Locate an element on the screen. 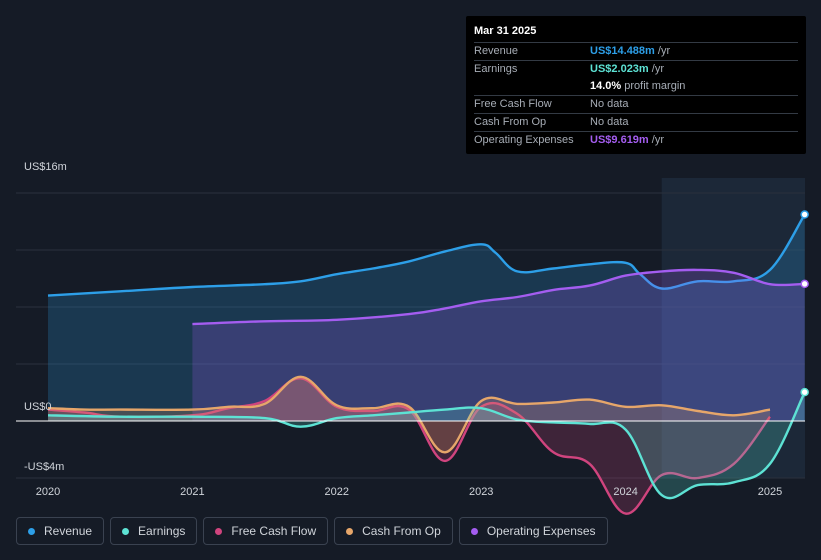  x-tick-label: 2023 is located at coordinates (481, 492).